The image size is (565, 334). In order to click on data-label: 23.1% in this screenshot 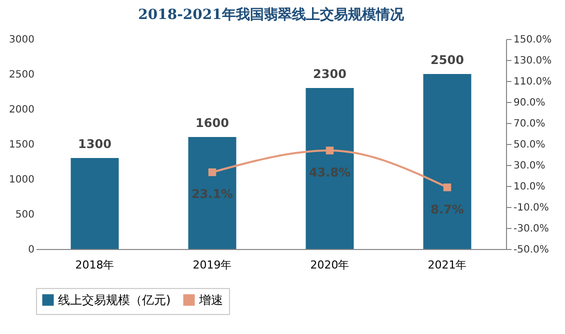, I will do `click(212, 194)`.